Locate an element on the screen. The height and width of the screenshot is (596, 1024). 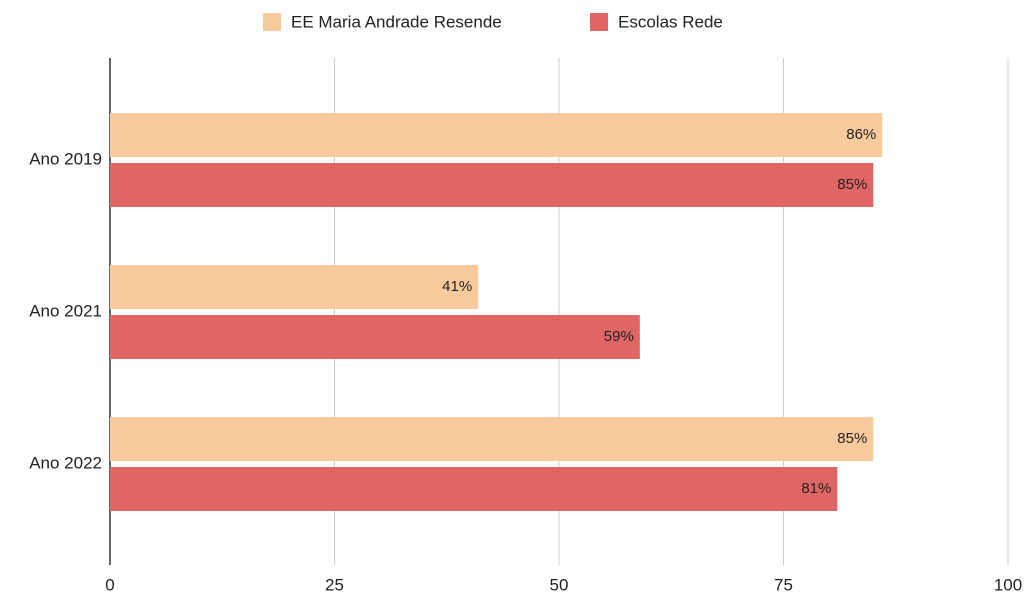
value-label: 59% is located at coordinates (619, 336).